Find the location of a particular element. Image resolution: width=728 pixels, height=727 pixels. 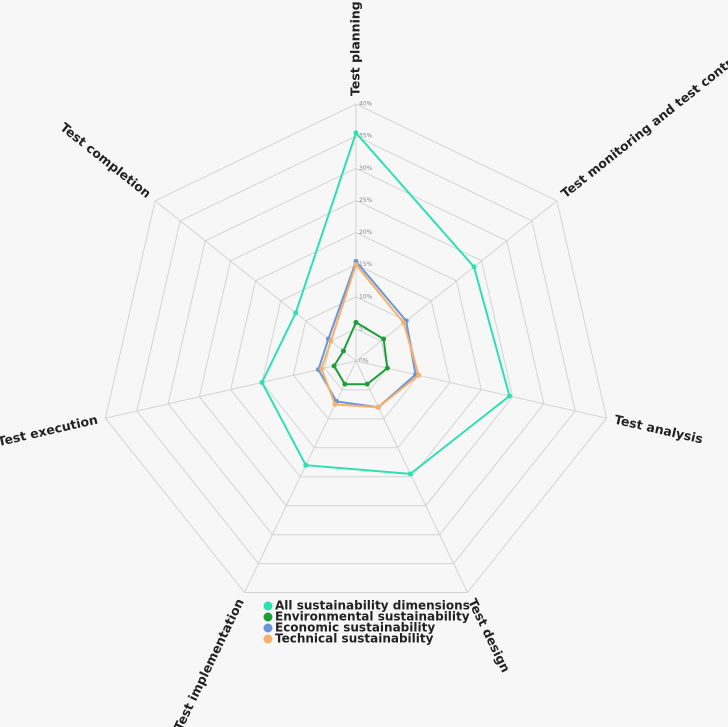

axis-label: Test implementation is located at coordinates (209, 661).